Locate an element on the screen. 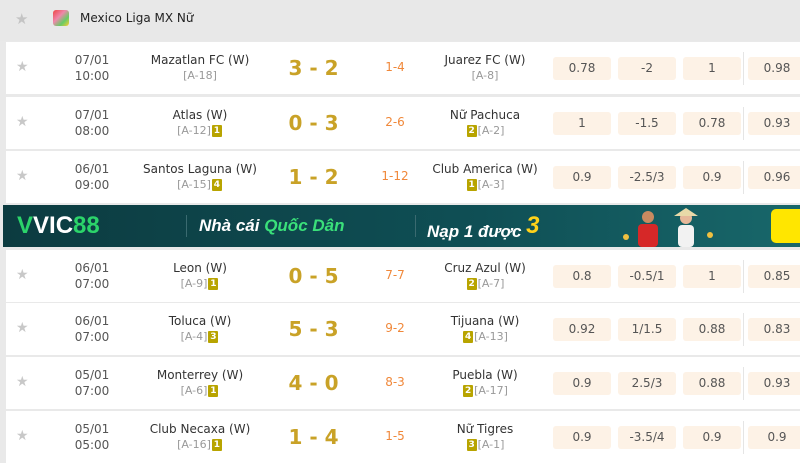 The width and height of the screenshot is (800, 463). home-team: Mazatlan FC (W) [A-18] is located at coordinates (200, 68).